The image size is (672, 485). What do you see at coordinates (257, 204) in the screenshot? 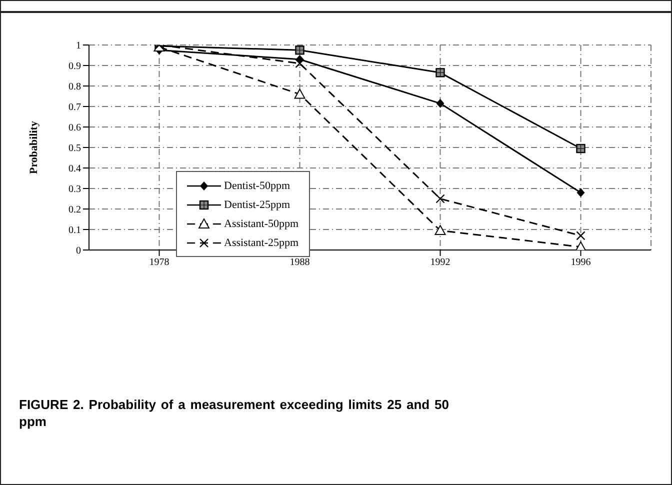
I see `legend-label: Dentist-25ppm` at bounding box center [257, 204].